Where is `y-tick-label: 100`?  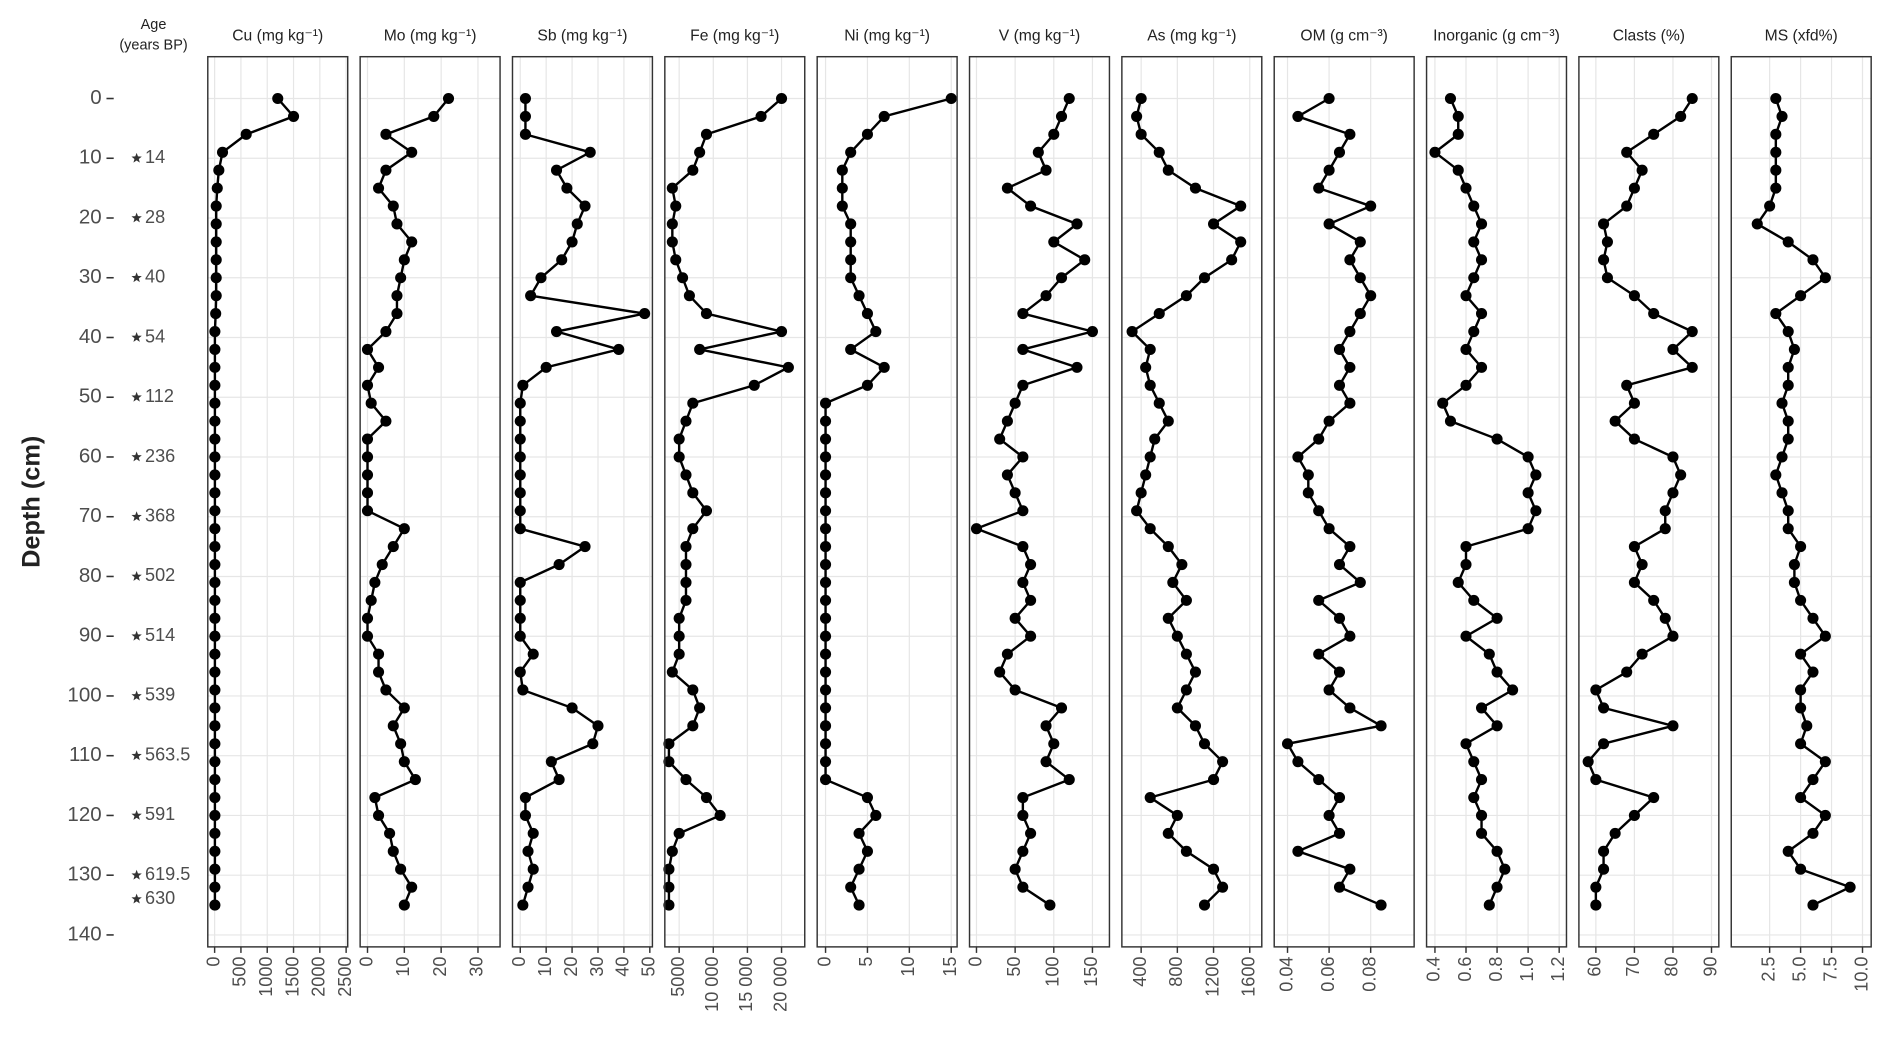 y-tick-label: 100 is located at coordinates (84, 694).